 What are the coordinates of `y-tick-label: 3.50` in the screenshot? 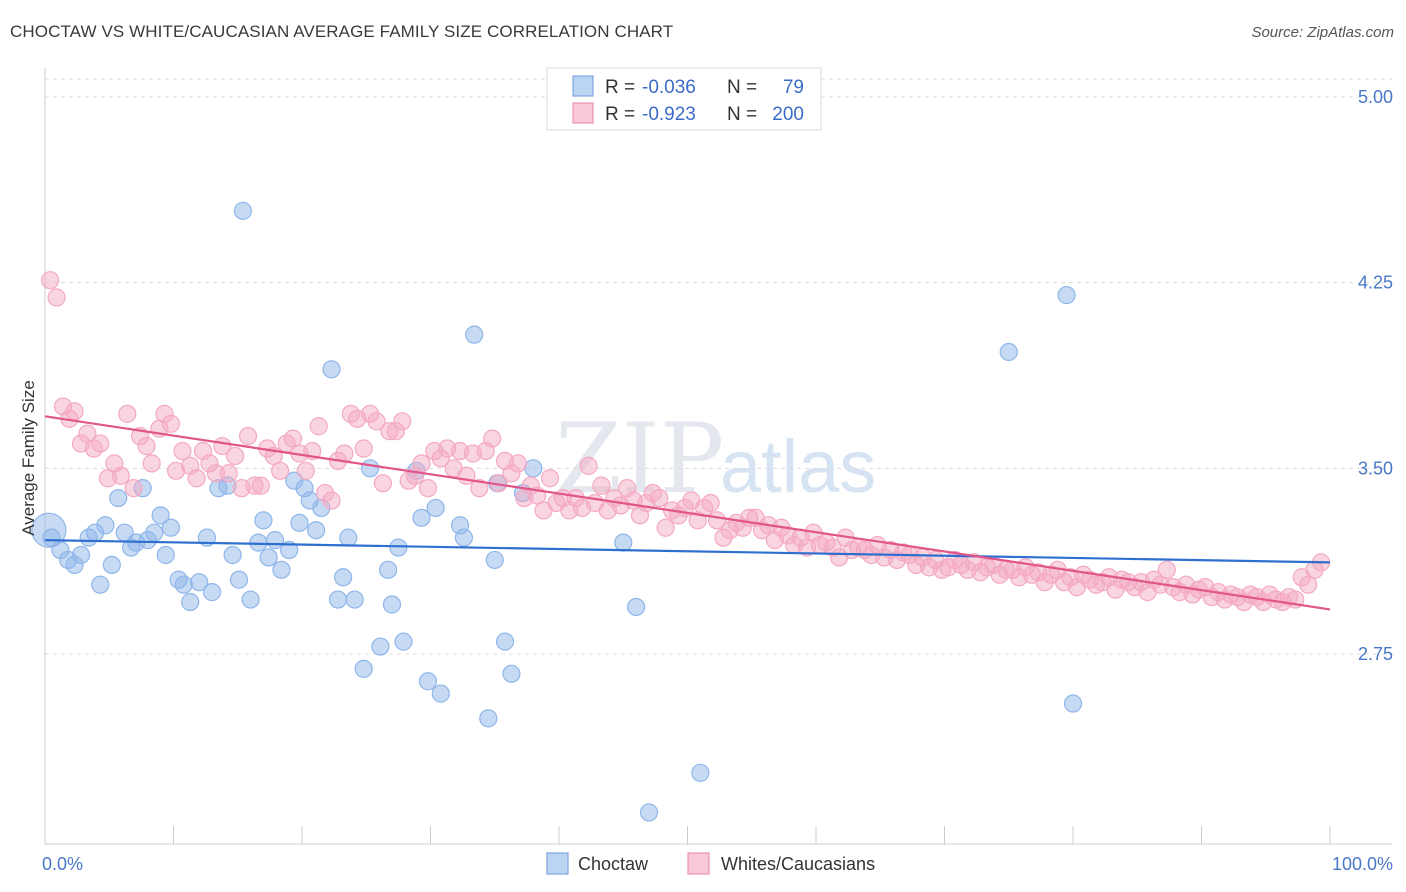 It's located at (1375, 468).